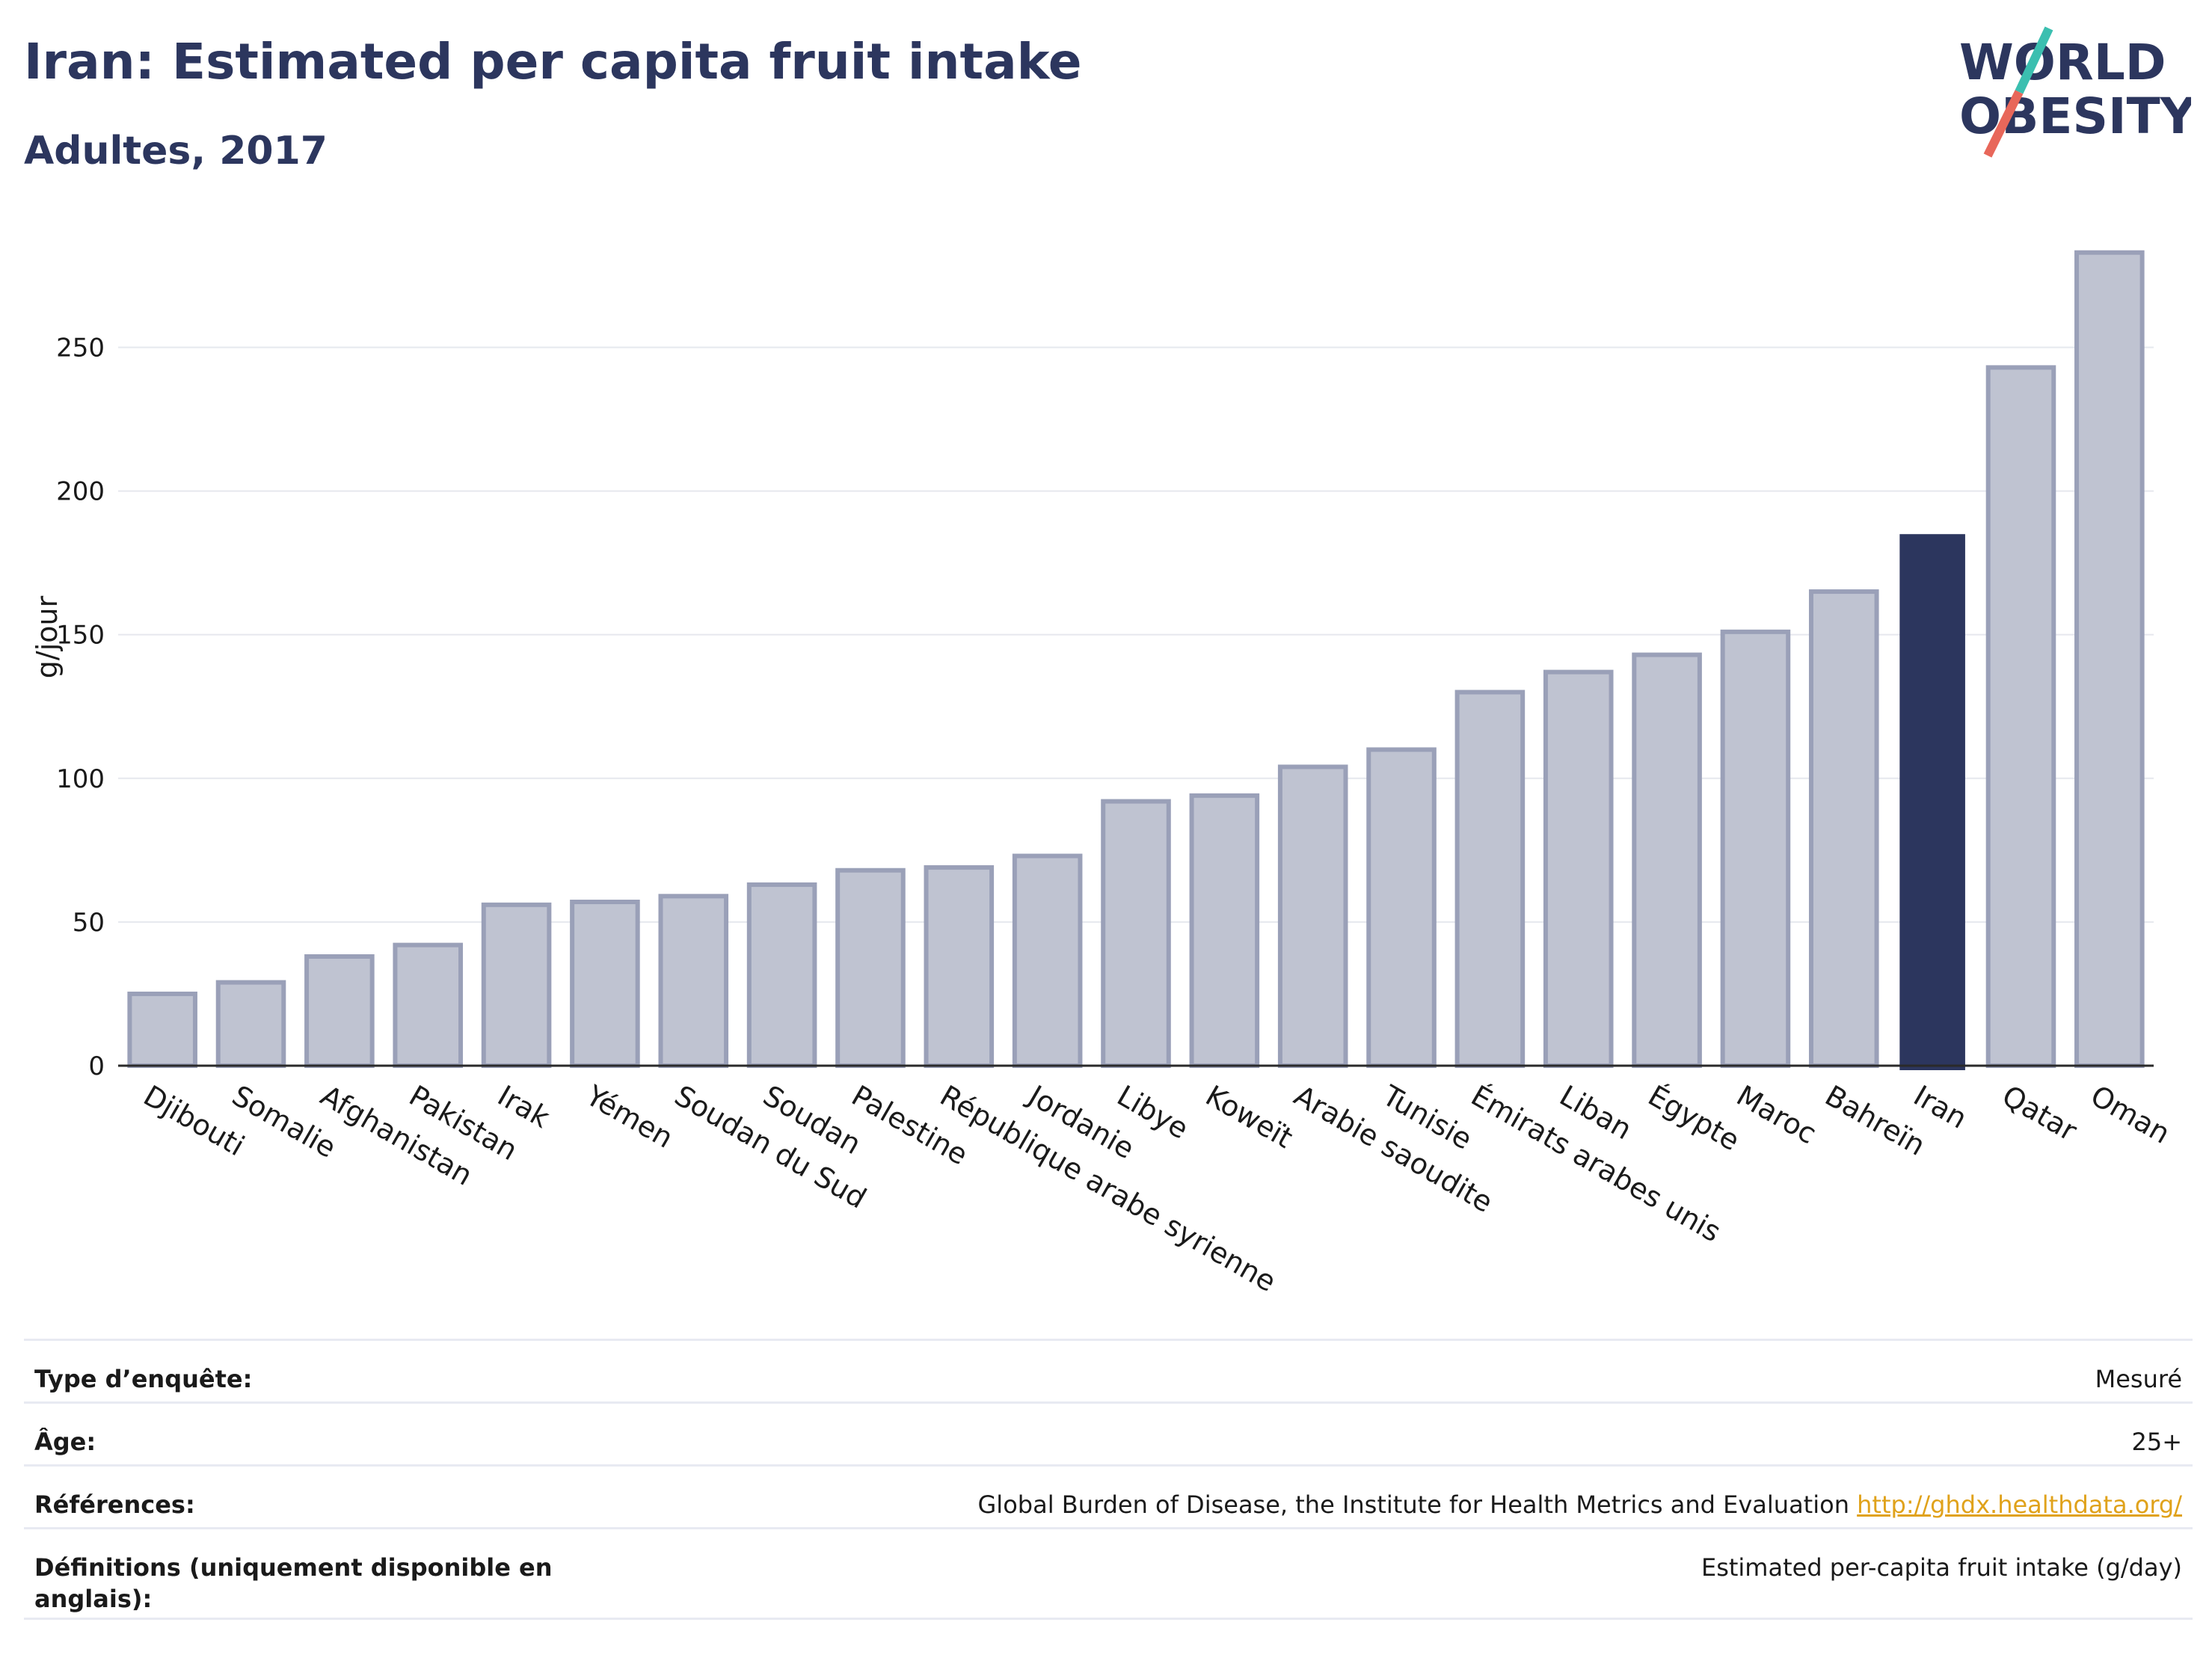  Describe the element at coordinates (870, 968) in the screenshot. I see `bar-palestine` at that location.